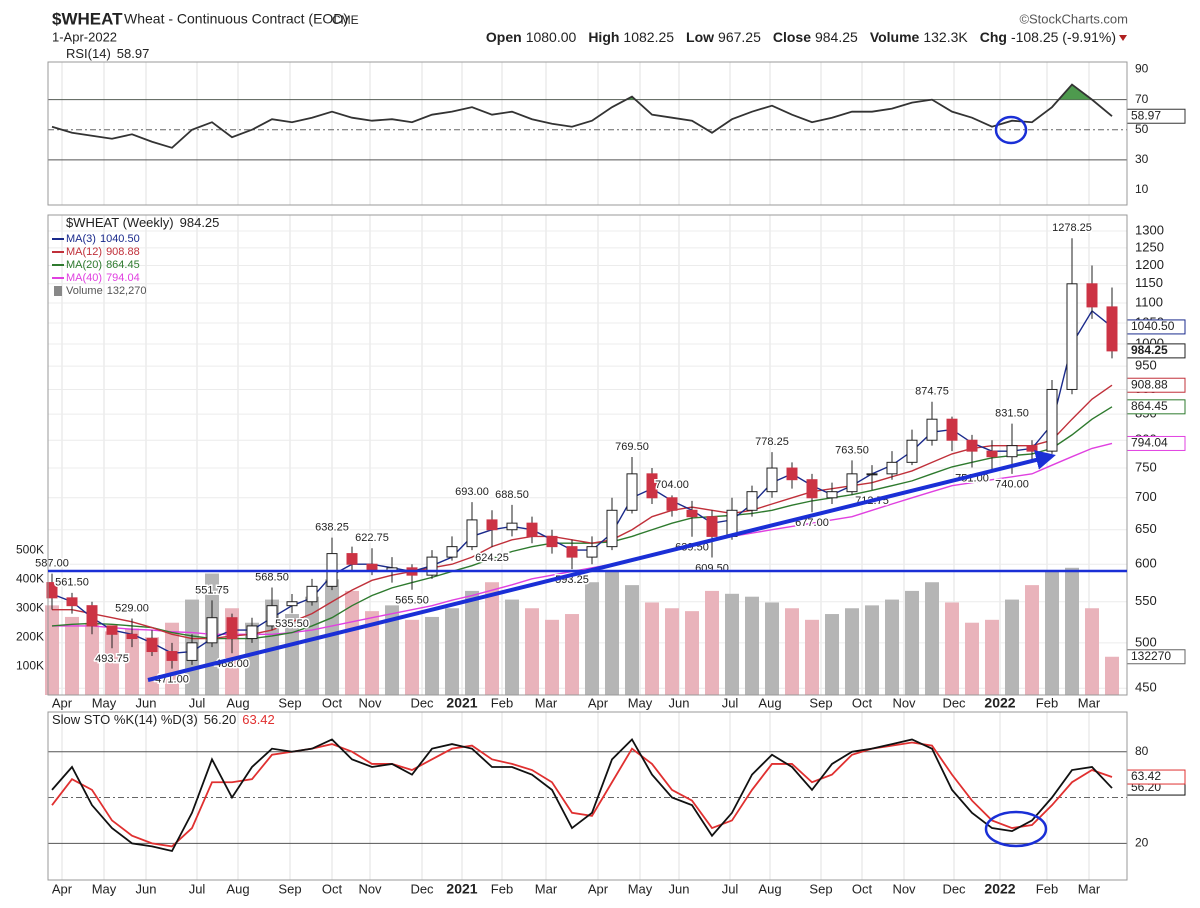 The width and height of the screenshot is (1200, 908). What do you see at coordinates (30, 636) in the screenshot?
I see `volume-tick-label: 200K` at bounding box center [30, 636].